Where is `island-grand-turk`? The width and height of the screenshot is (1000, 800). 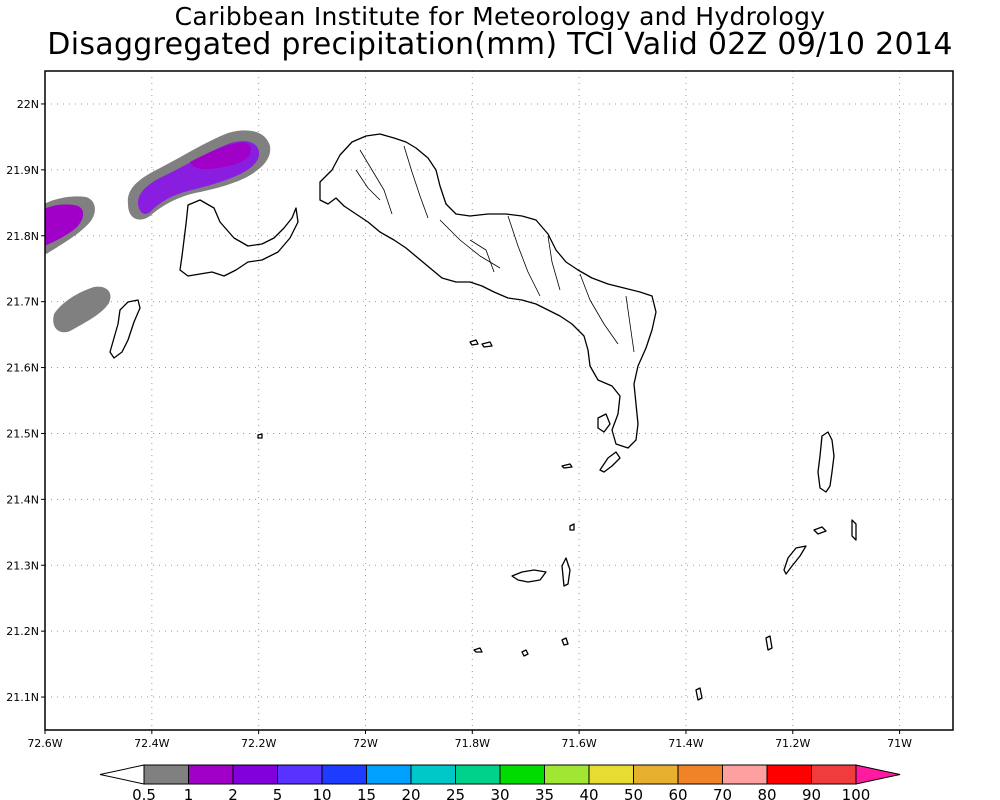
island-grand-turk is located at coordinates (826, 462).